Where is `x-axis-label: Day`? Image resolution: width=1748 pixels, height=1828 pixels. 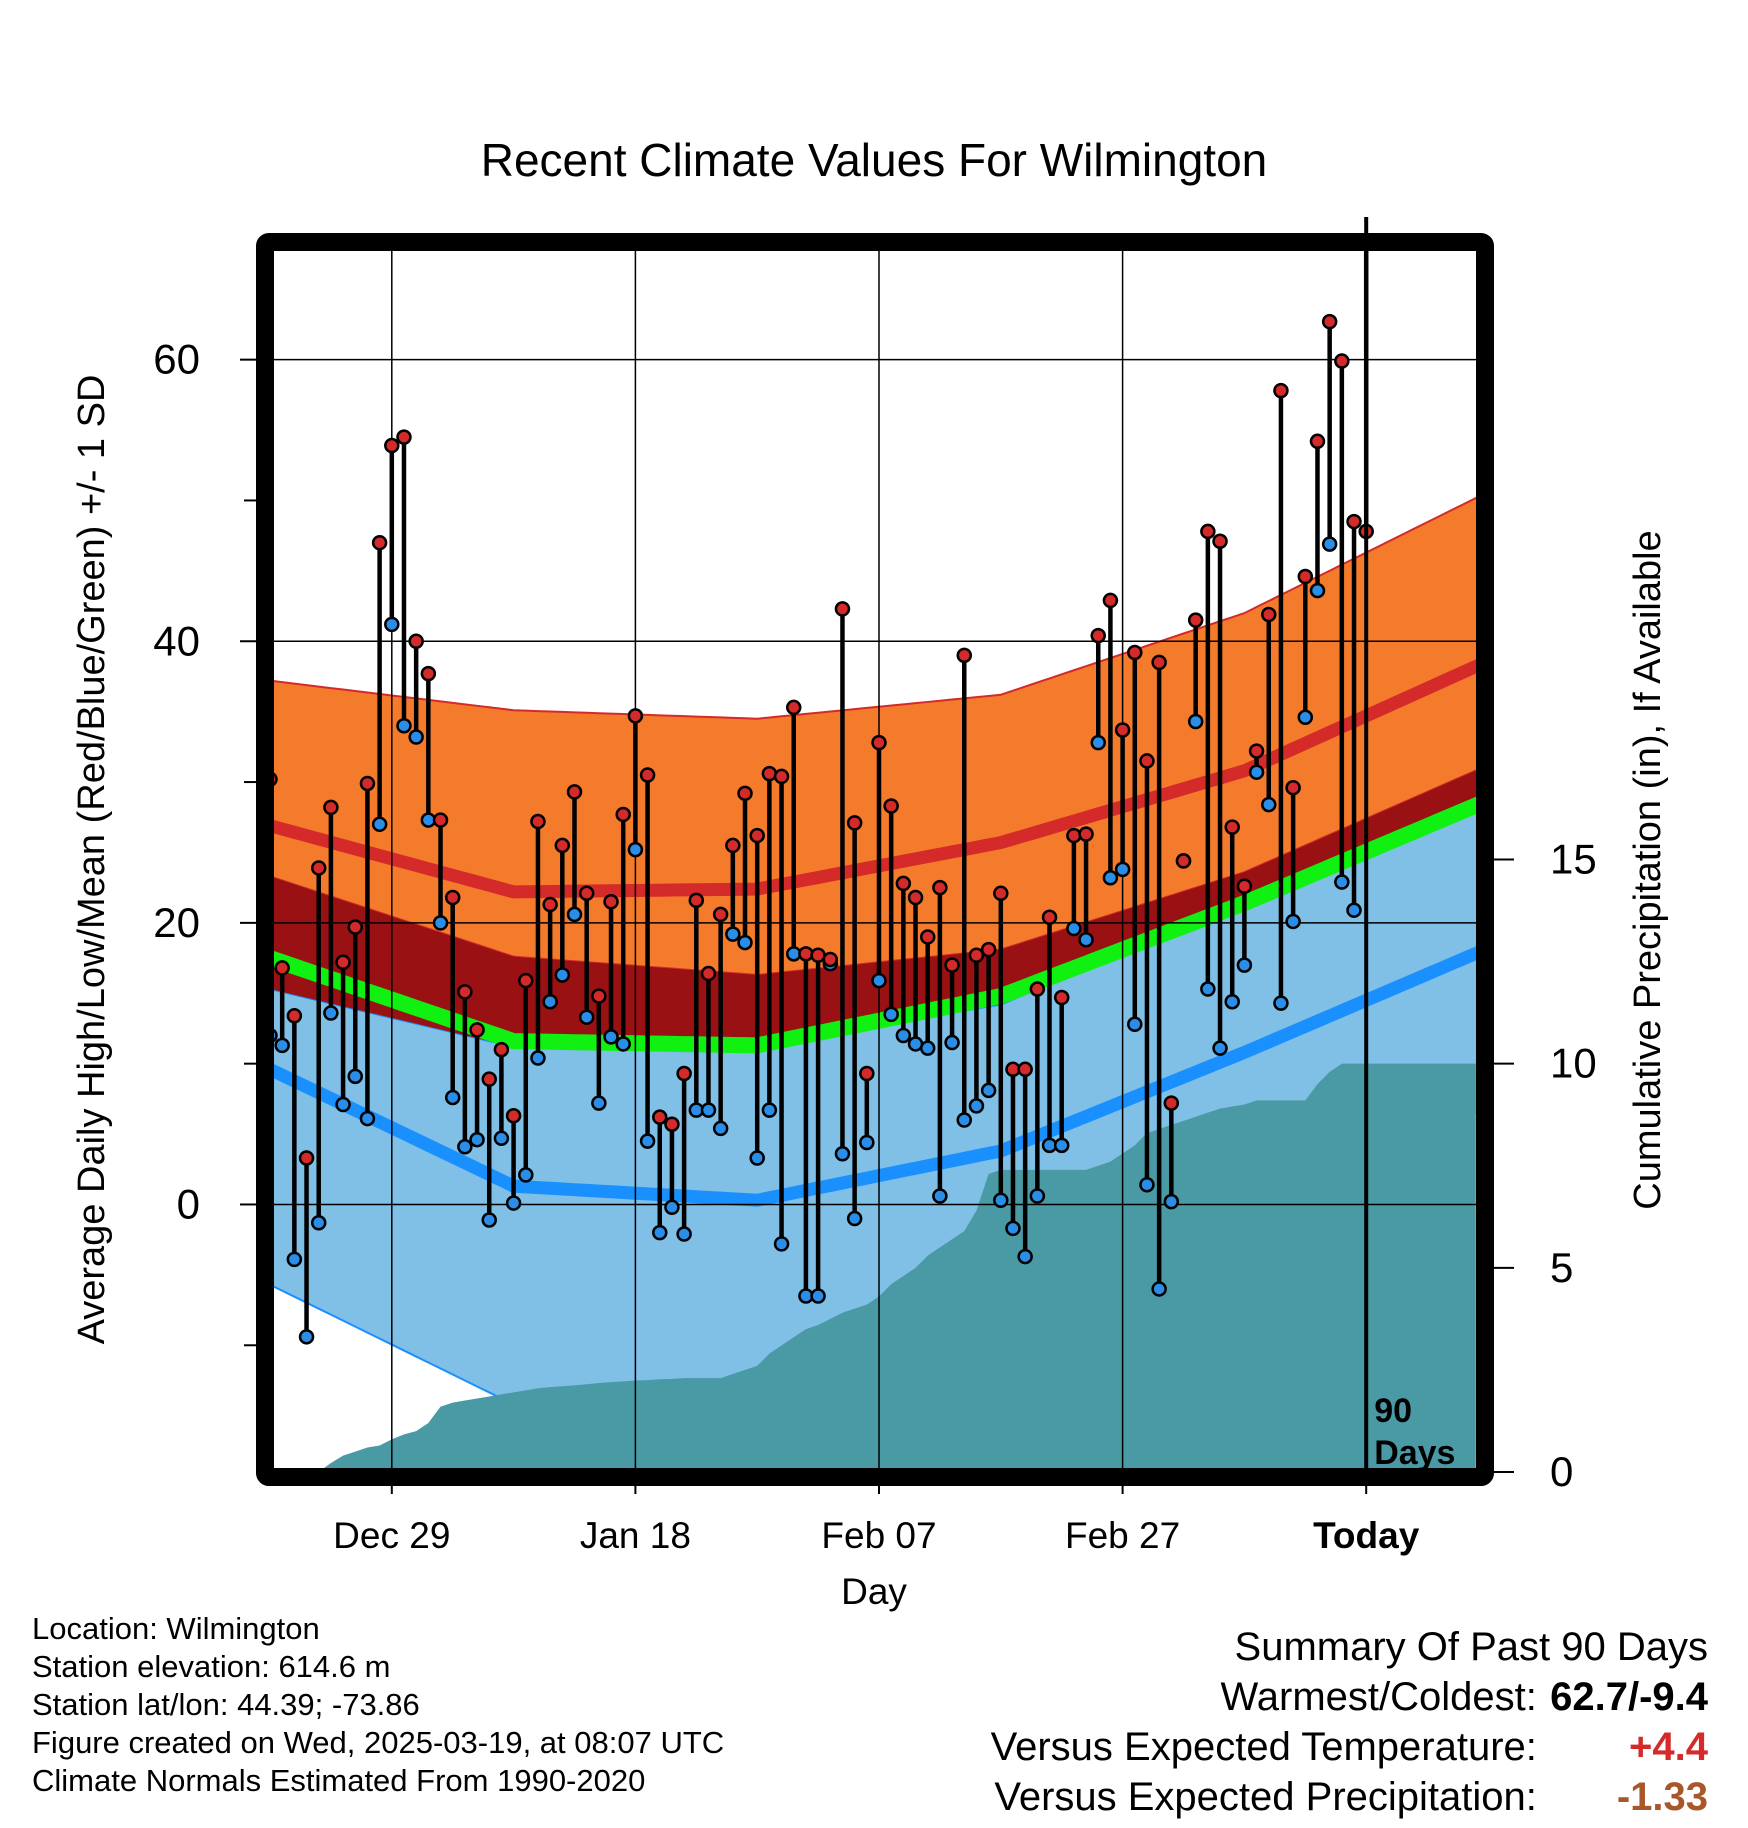 x-axis-label: Day is located at coordinates (874, 1591).